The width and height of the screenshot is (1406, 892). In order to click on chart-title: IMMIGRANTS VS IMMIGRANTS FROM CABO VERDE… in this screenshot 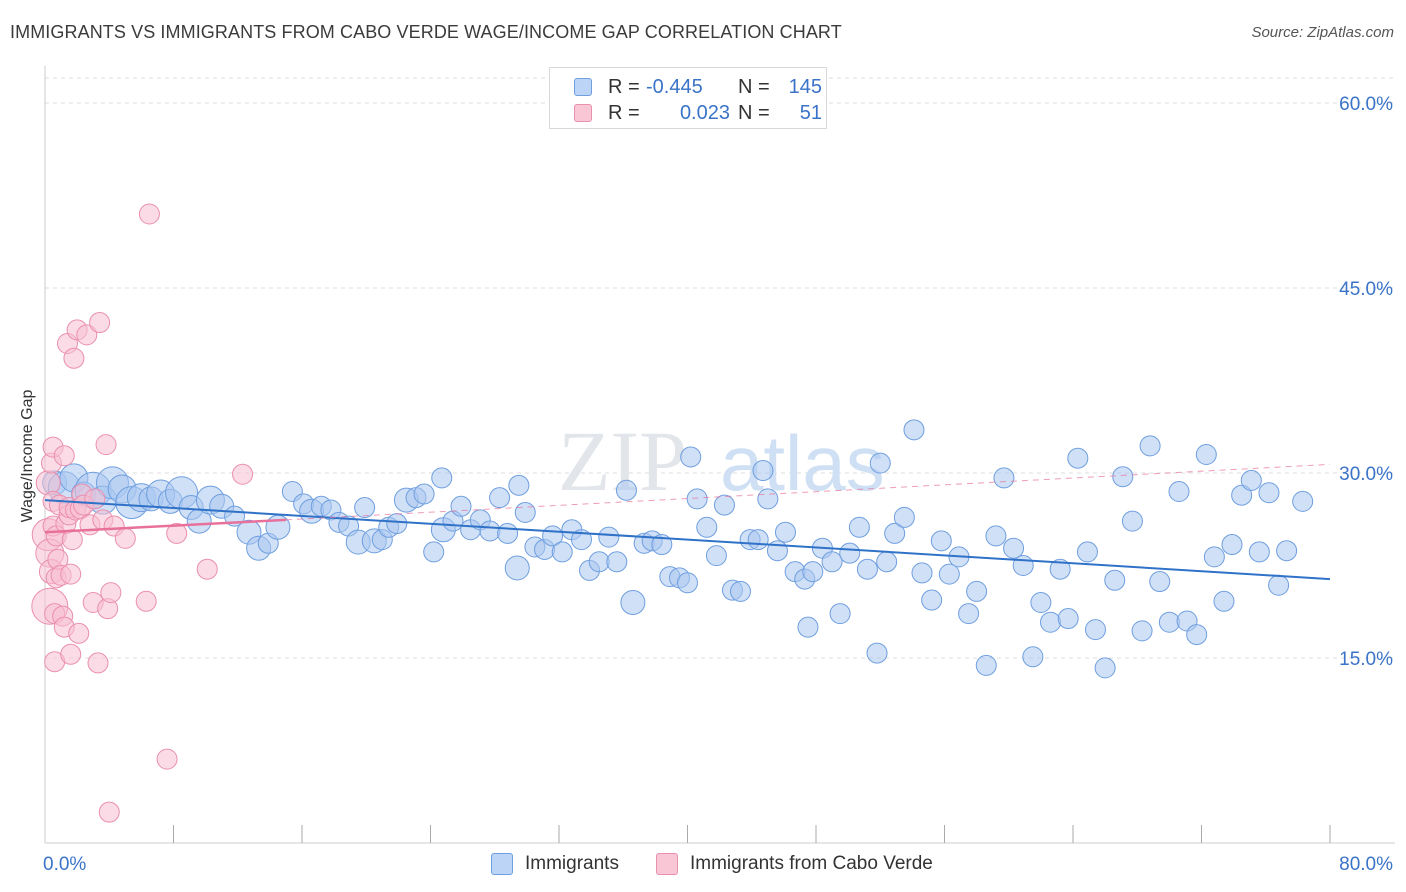, I will do `click(426, 32)`.